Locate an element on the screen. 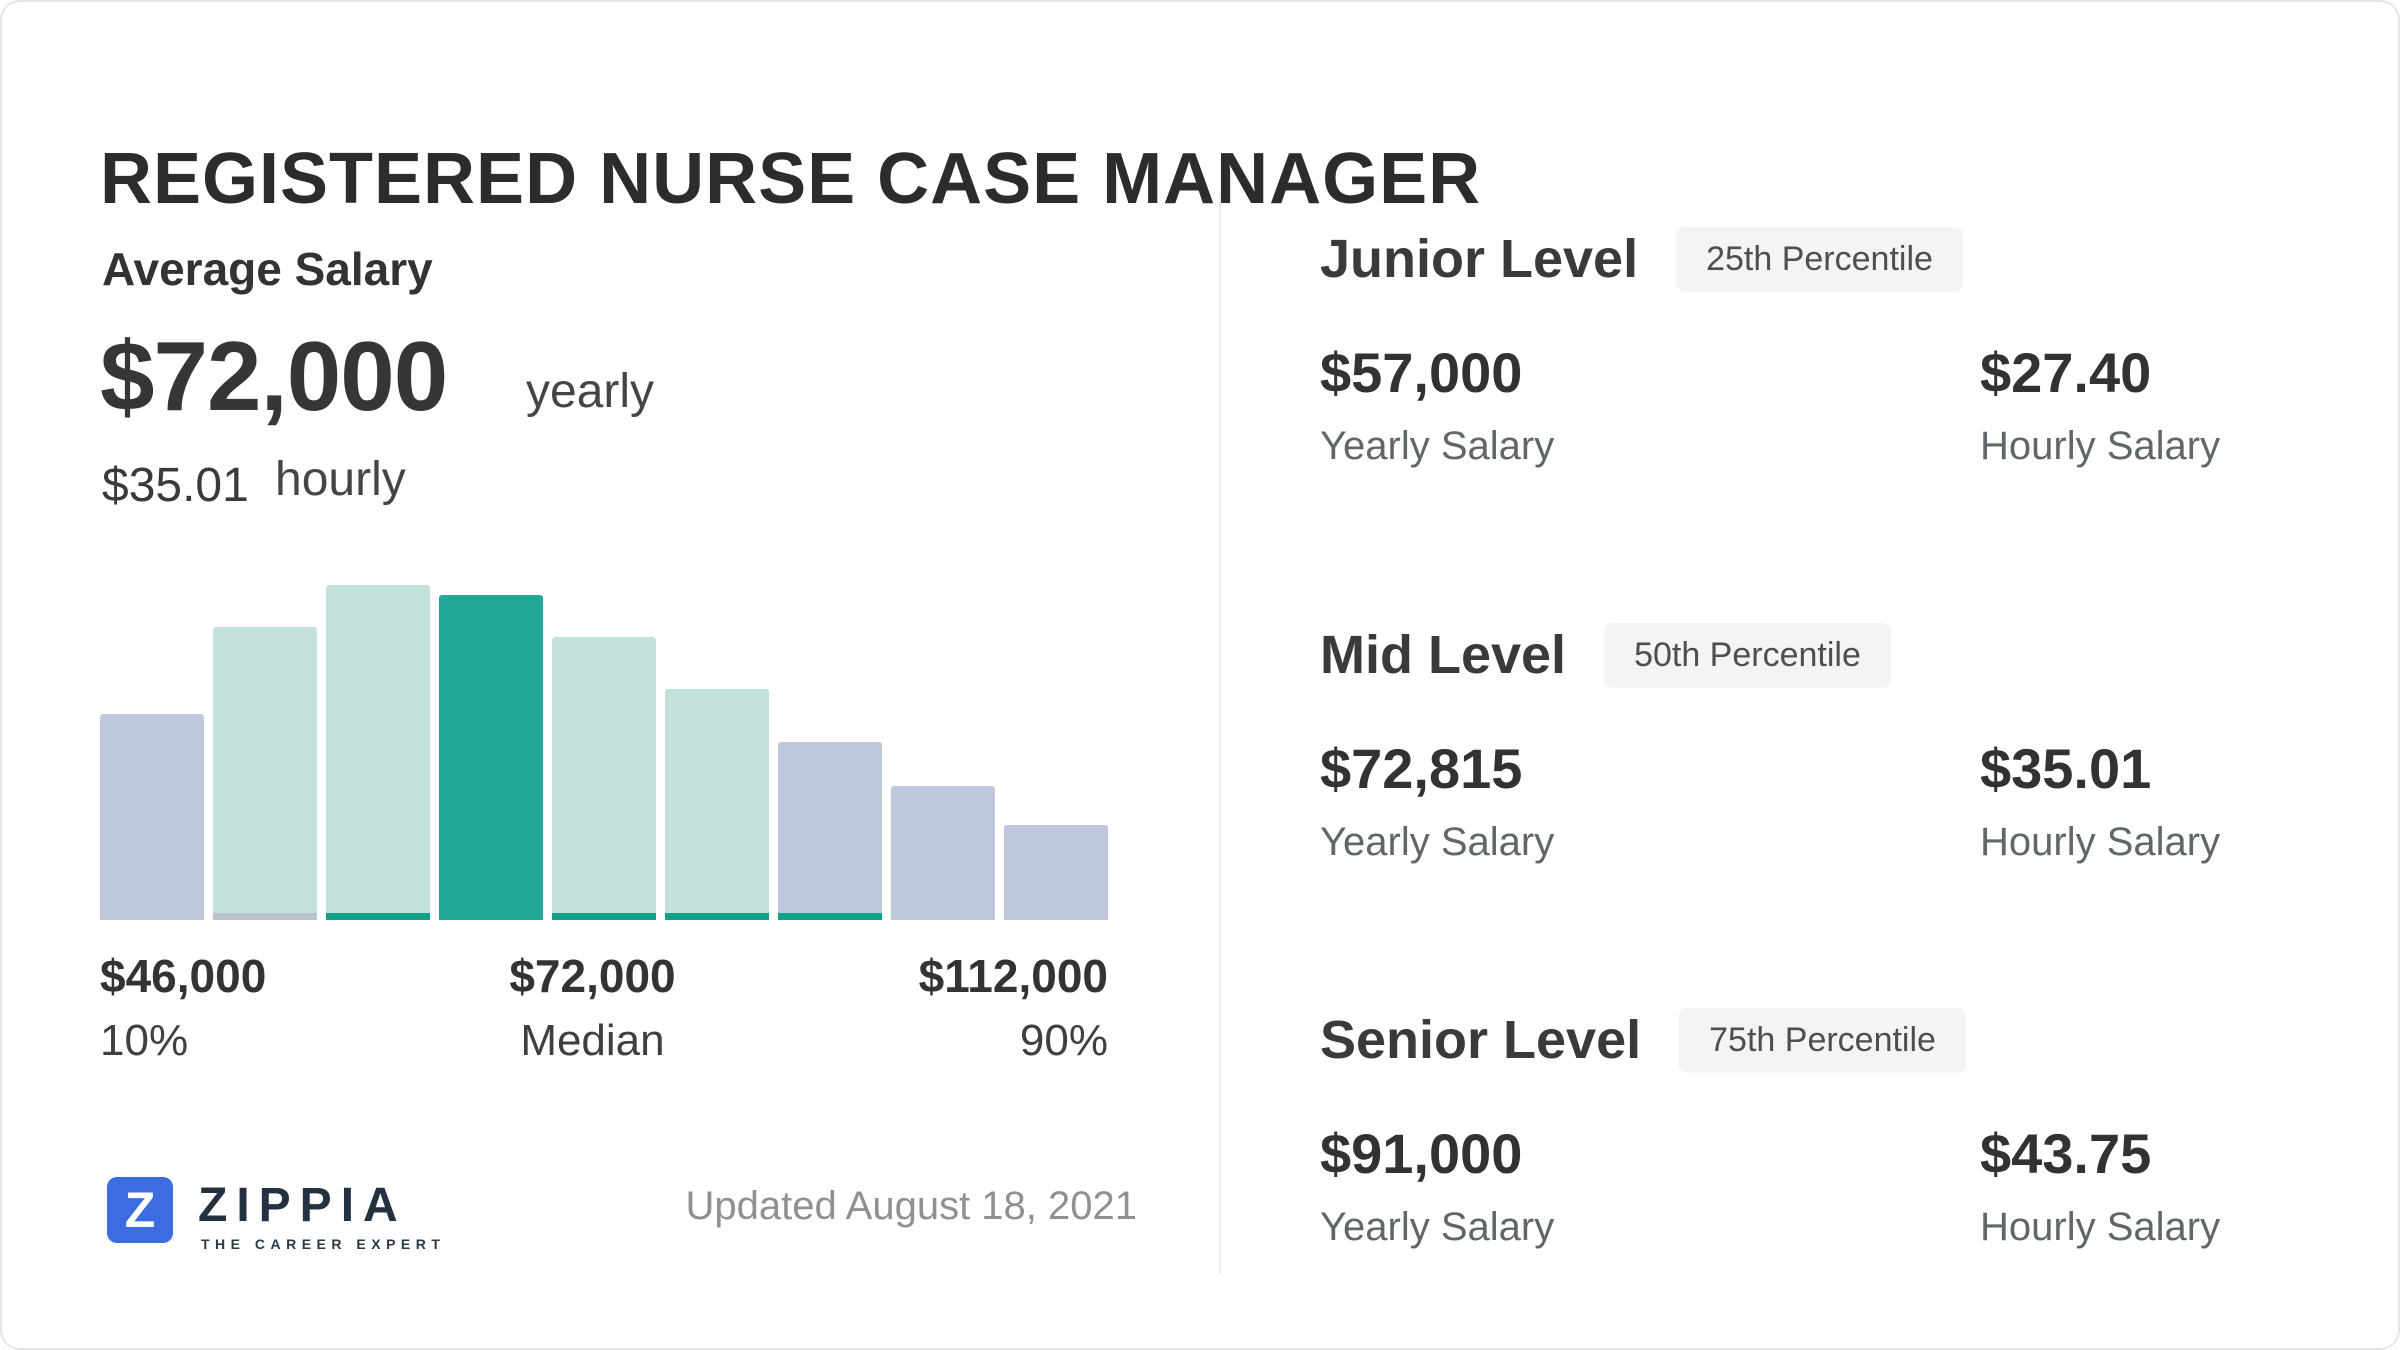 This screenshot has height=1350, width=2400. hourly-column: $27.40 Hourly Salary is located at coordinates (2100, 405).